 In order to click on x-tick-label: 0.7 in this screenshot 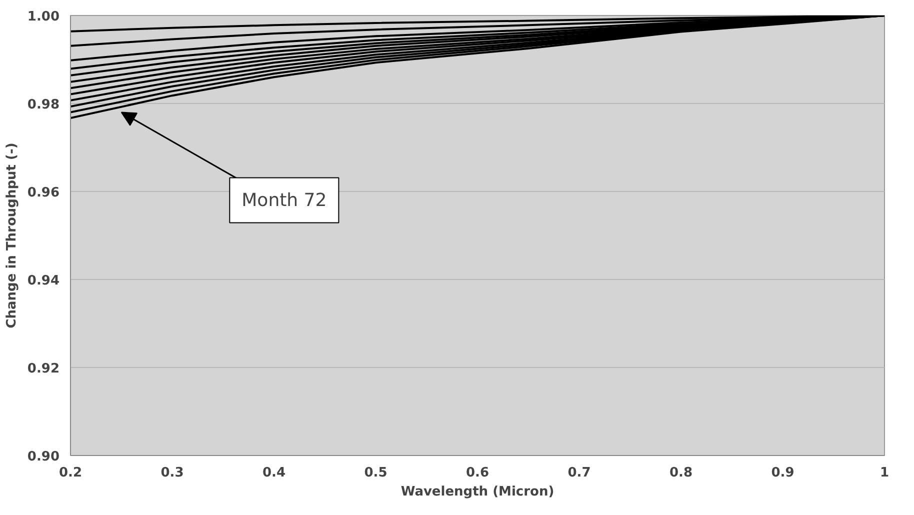, I will do `click(579, 473)`.